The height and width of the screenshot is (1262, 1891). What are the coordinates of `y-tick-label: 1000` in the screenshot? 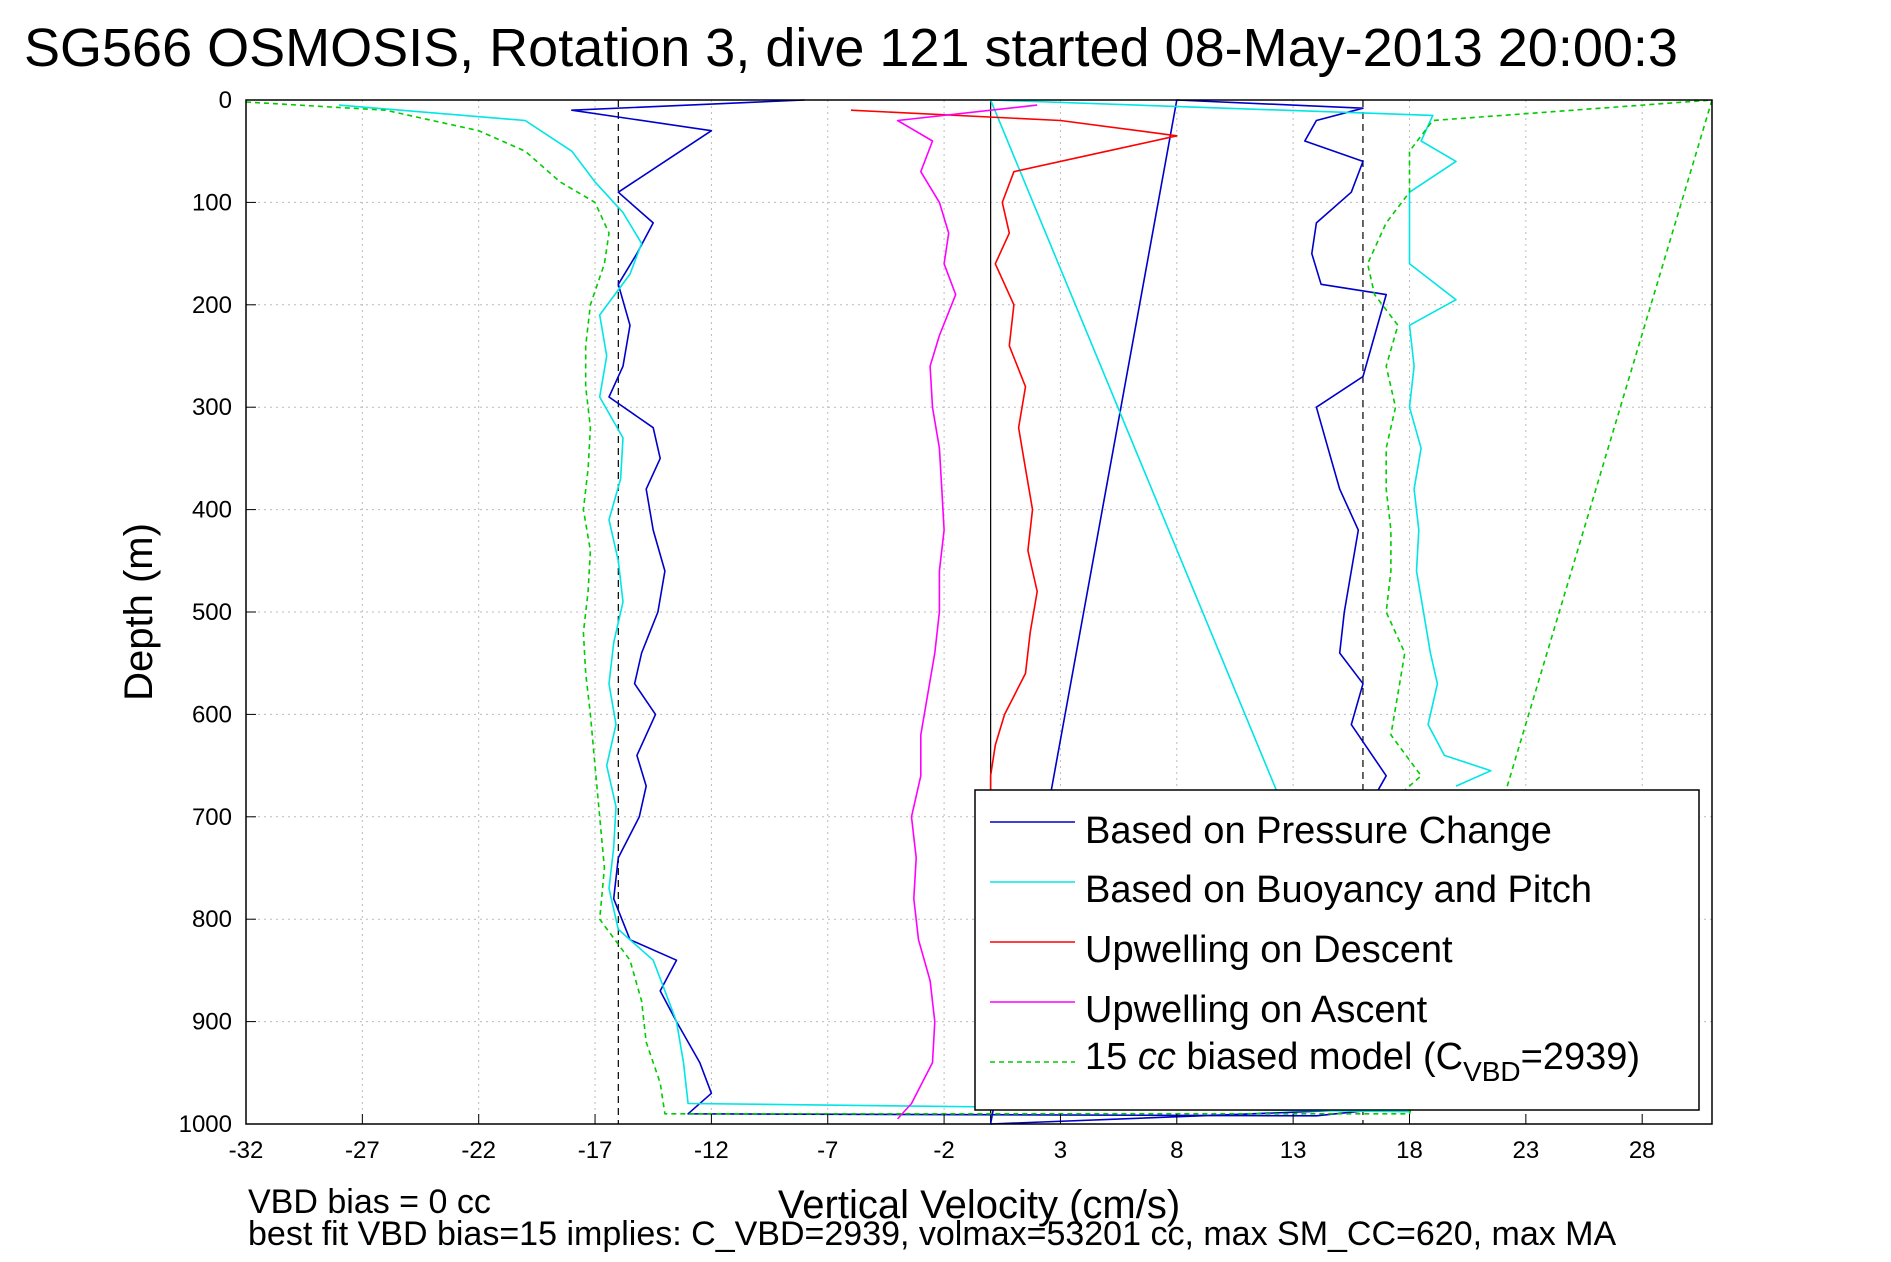 It's located at (205, 1124).